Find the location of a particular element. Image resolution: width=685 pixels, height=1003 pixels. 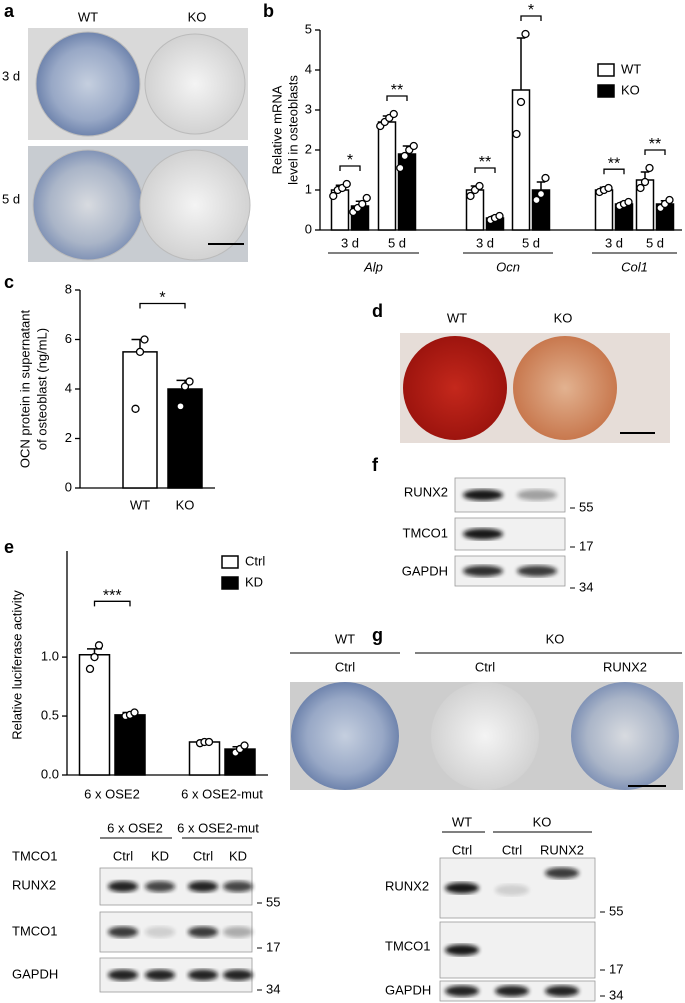

column-label: WT is located at coordinates (88, 16).